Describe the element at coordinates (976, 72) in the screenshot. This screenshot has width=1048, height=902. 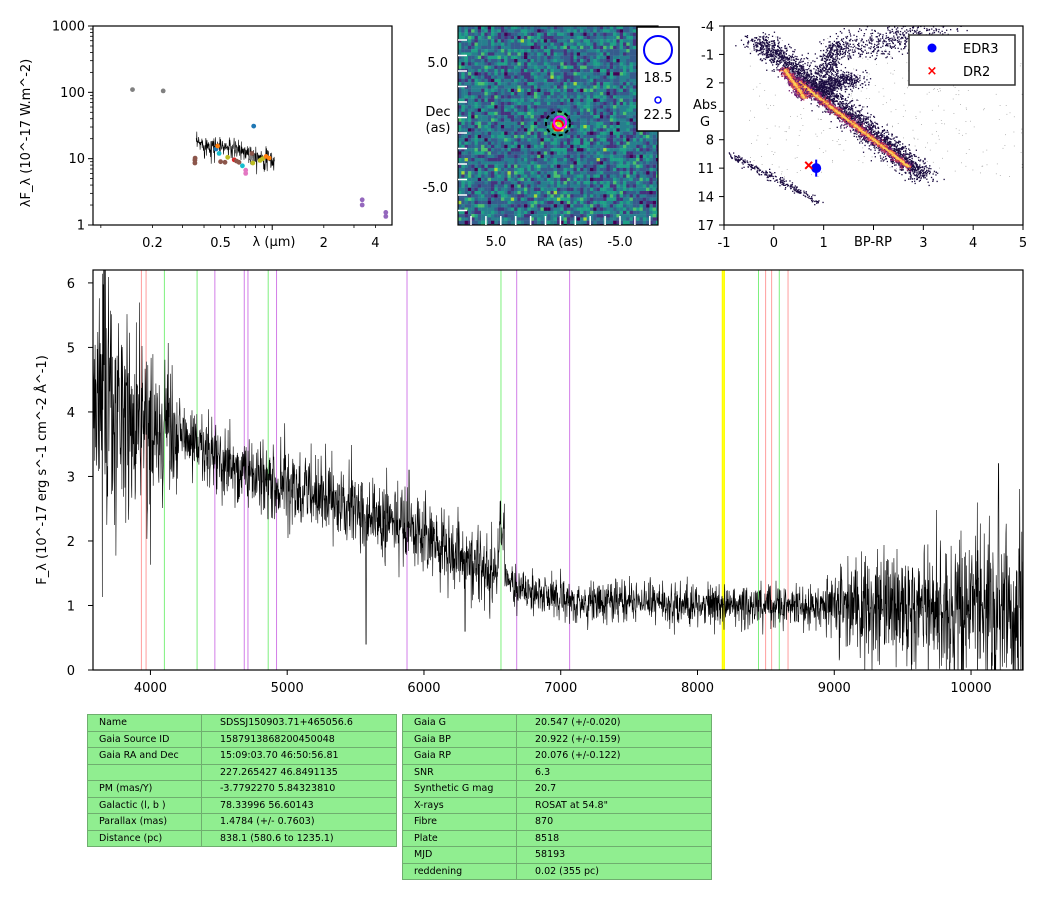
I see `legend-dr2-label: DR2` at that location.